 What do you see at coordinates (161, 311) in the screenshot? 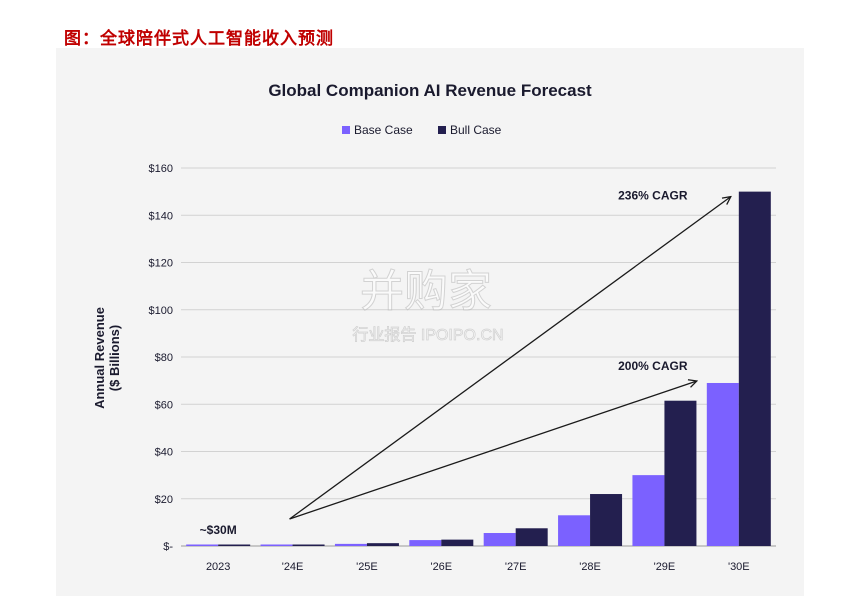
I see `y-tick-label: $100` at bounding box center [161, 311].